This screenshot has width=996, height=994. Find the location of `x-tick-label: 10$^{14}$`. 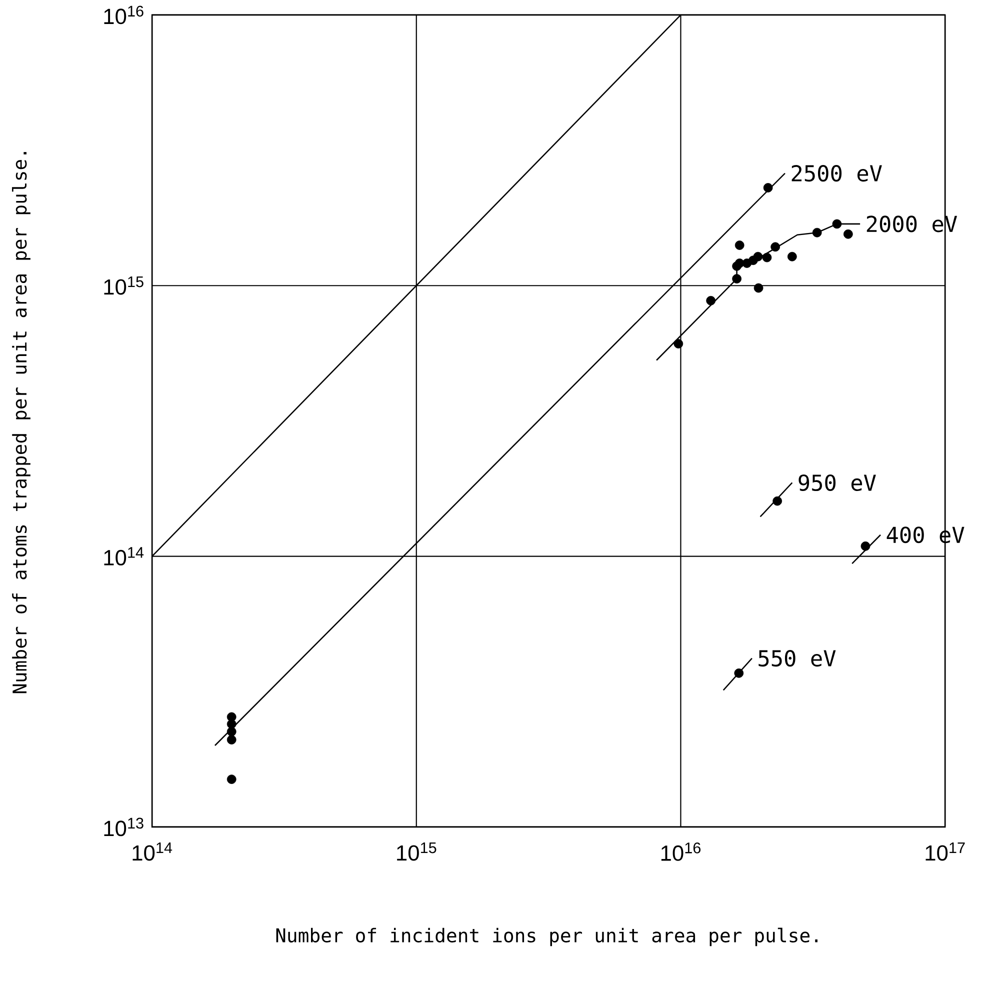

x-tick-label: 10$^{14}$ is located at coordinates (152, 851).